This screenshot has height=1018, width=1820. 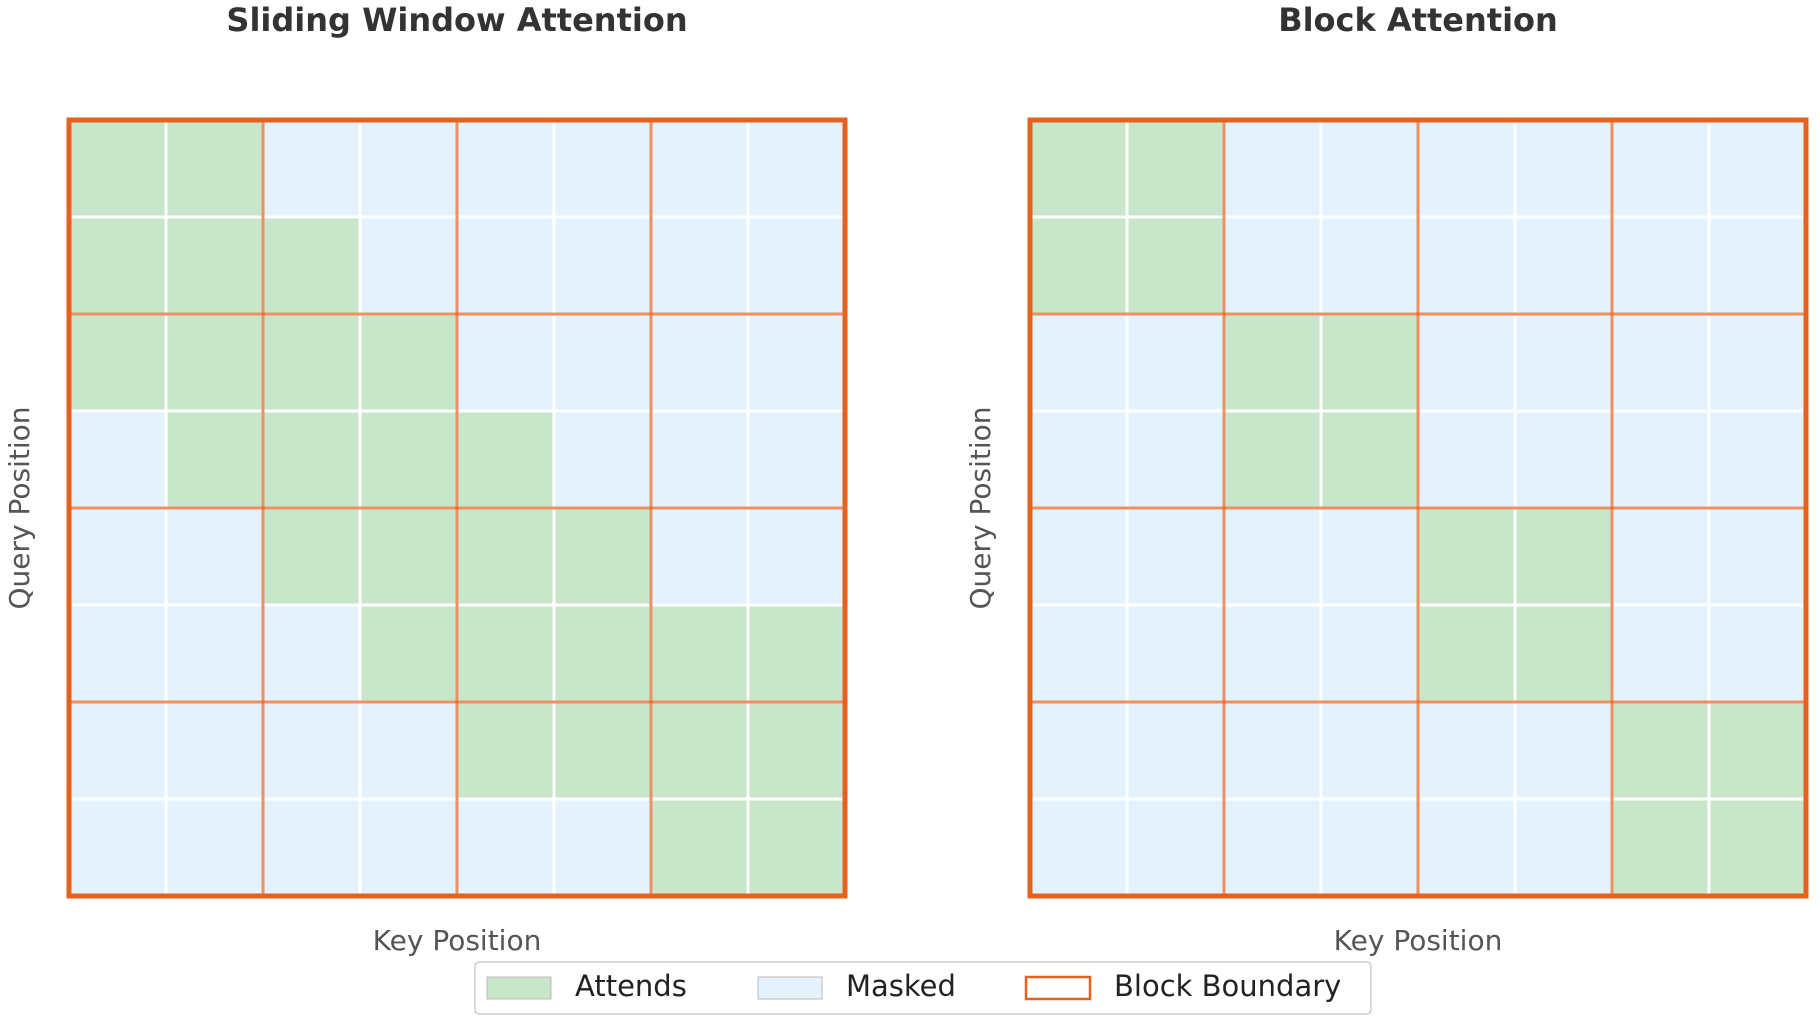 I want to click on panel-title: Sliding Window Attention, so click(x=456, y=20).